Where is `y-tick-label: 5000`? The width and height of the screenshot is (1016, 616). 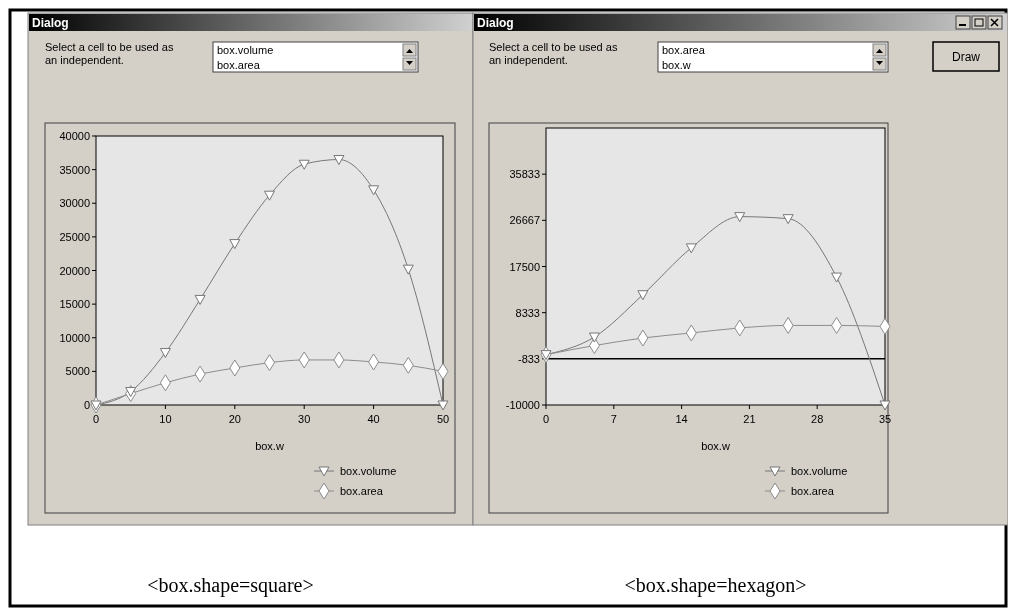 y-tick-label: 5000 is located at coordinates (77, 371).